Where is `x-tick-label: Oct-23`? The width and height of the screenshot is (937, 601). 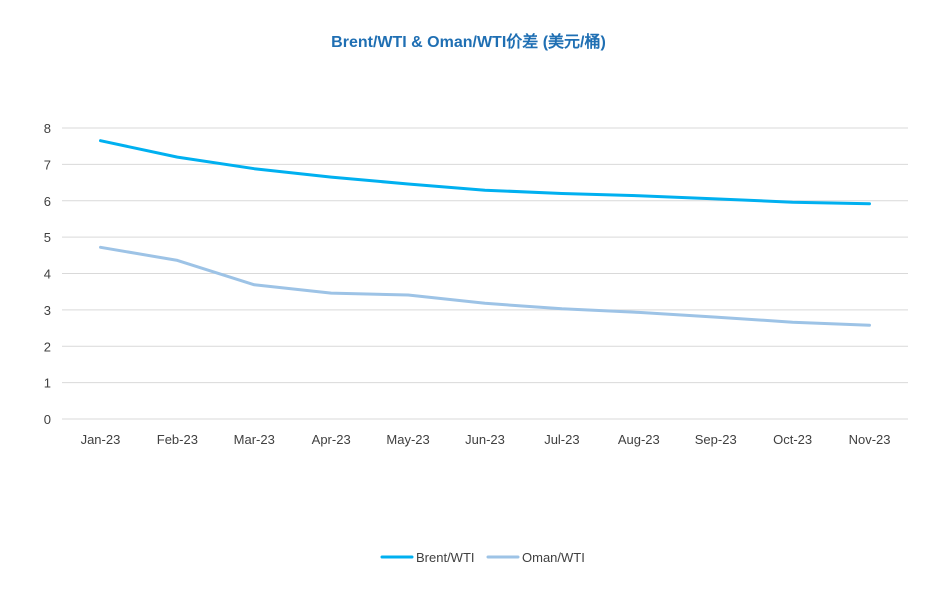 x-tick-label: Oct-23 is located at coordinates (792, 439).